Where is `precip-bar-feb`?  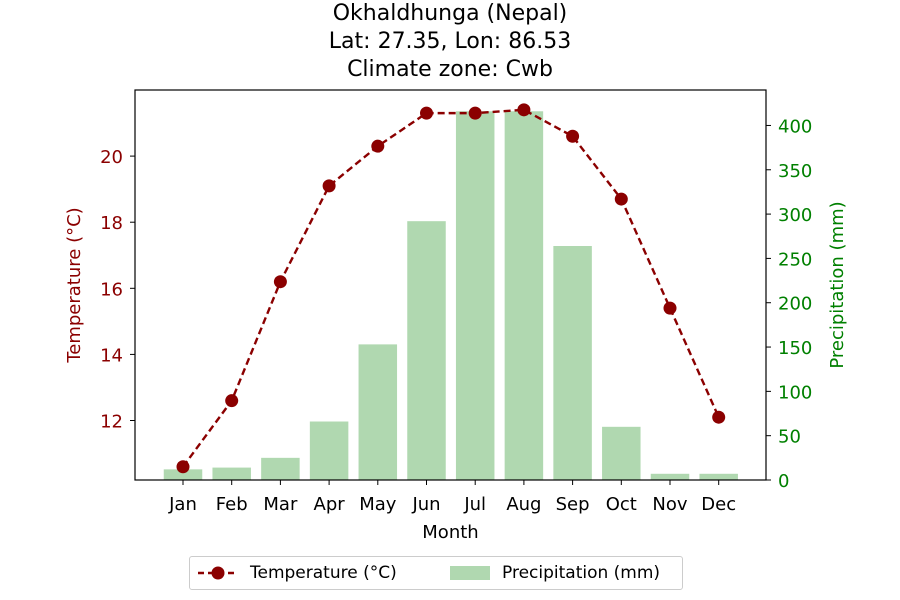
precip-bar-feb is located at coordinates (231, 473).